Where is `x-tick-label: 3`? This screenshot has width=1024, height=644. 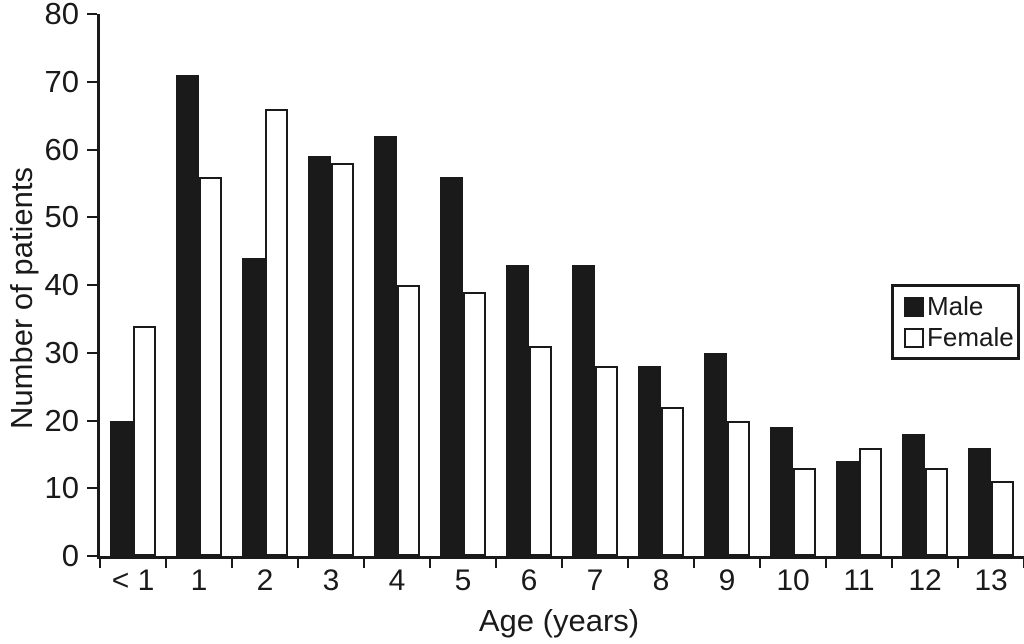
x-tick-label: 3 is located at coordinates (331, 580).